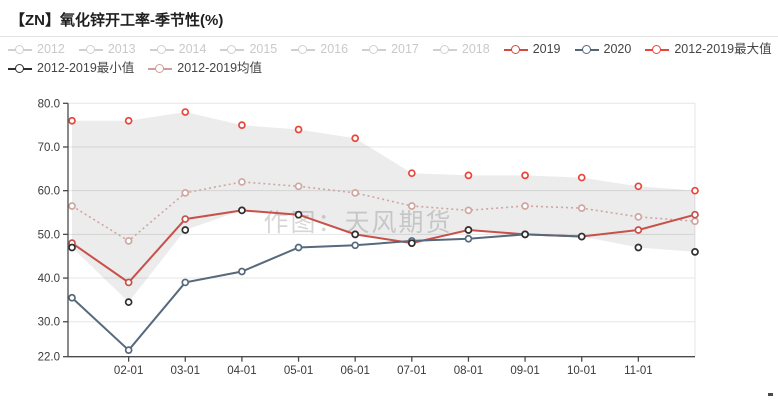 The height and width of the screenshot is (401, 778). I want to click on legend-item-2012-2019最大值: 2012-2019最大值, so click(708, 49).